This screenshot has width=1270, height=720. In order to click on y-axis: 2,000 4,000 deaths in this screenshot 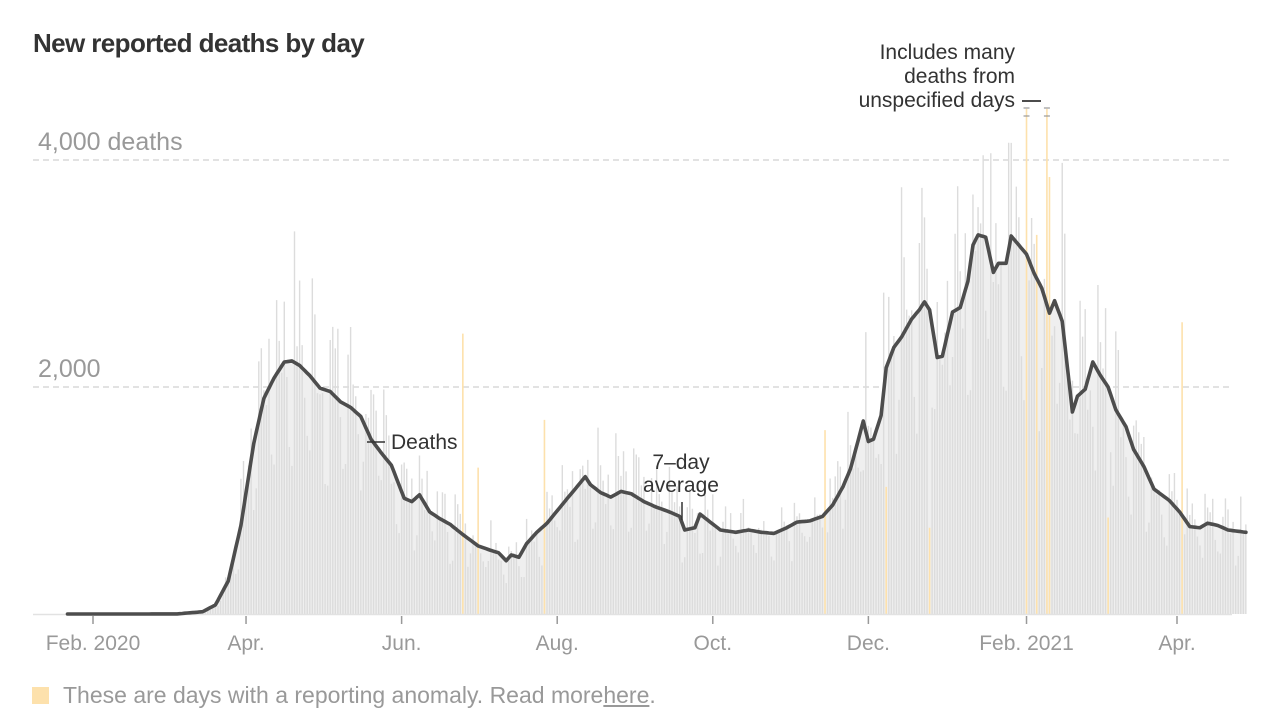, I will do `click(110, 255)`.